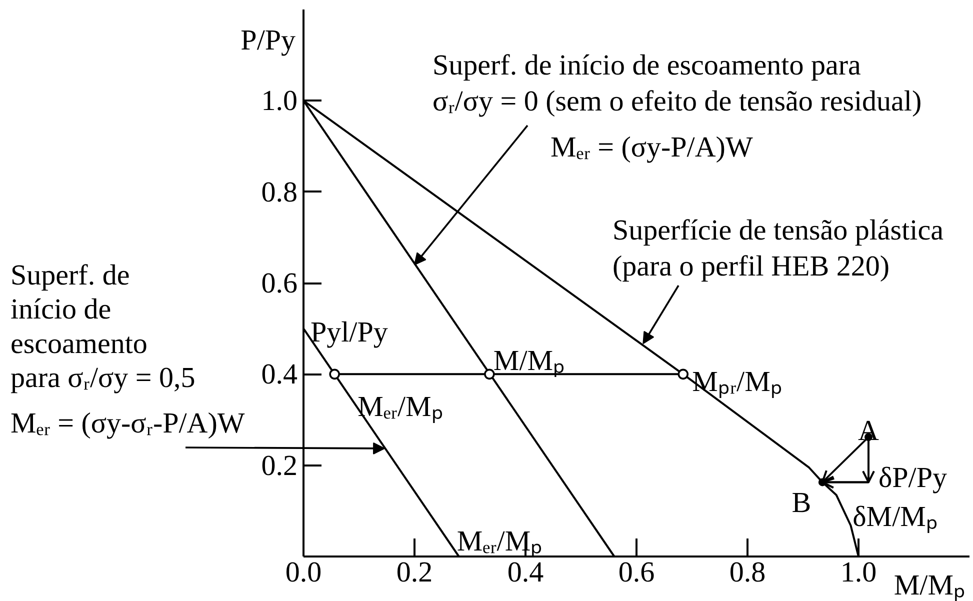  What do you see at coordinates (279, 192) in the screenshot?
I see `y-tick-label: 0.8` at bounding box center [279, 192].